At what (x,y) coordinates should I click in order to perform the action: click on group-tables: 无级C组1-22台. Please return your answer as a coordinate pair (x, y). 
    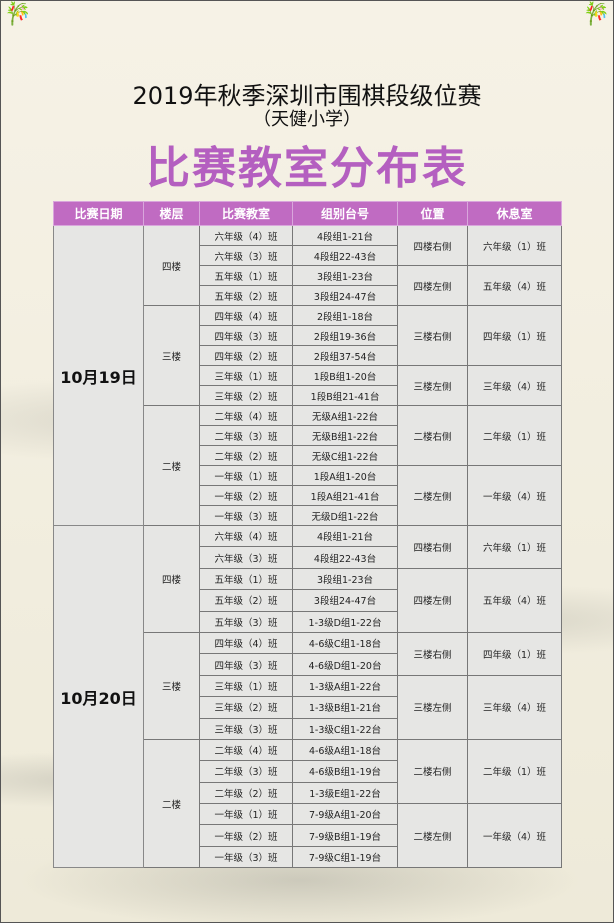
    Looking at the image, I should click on (345, 455).